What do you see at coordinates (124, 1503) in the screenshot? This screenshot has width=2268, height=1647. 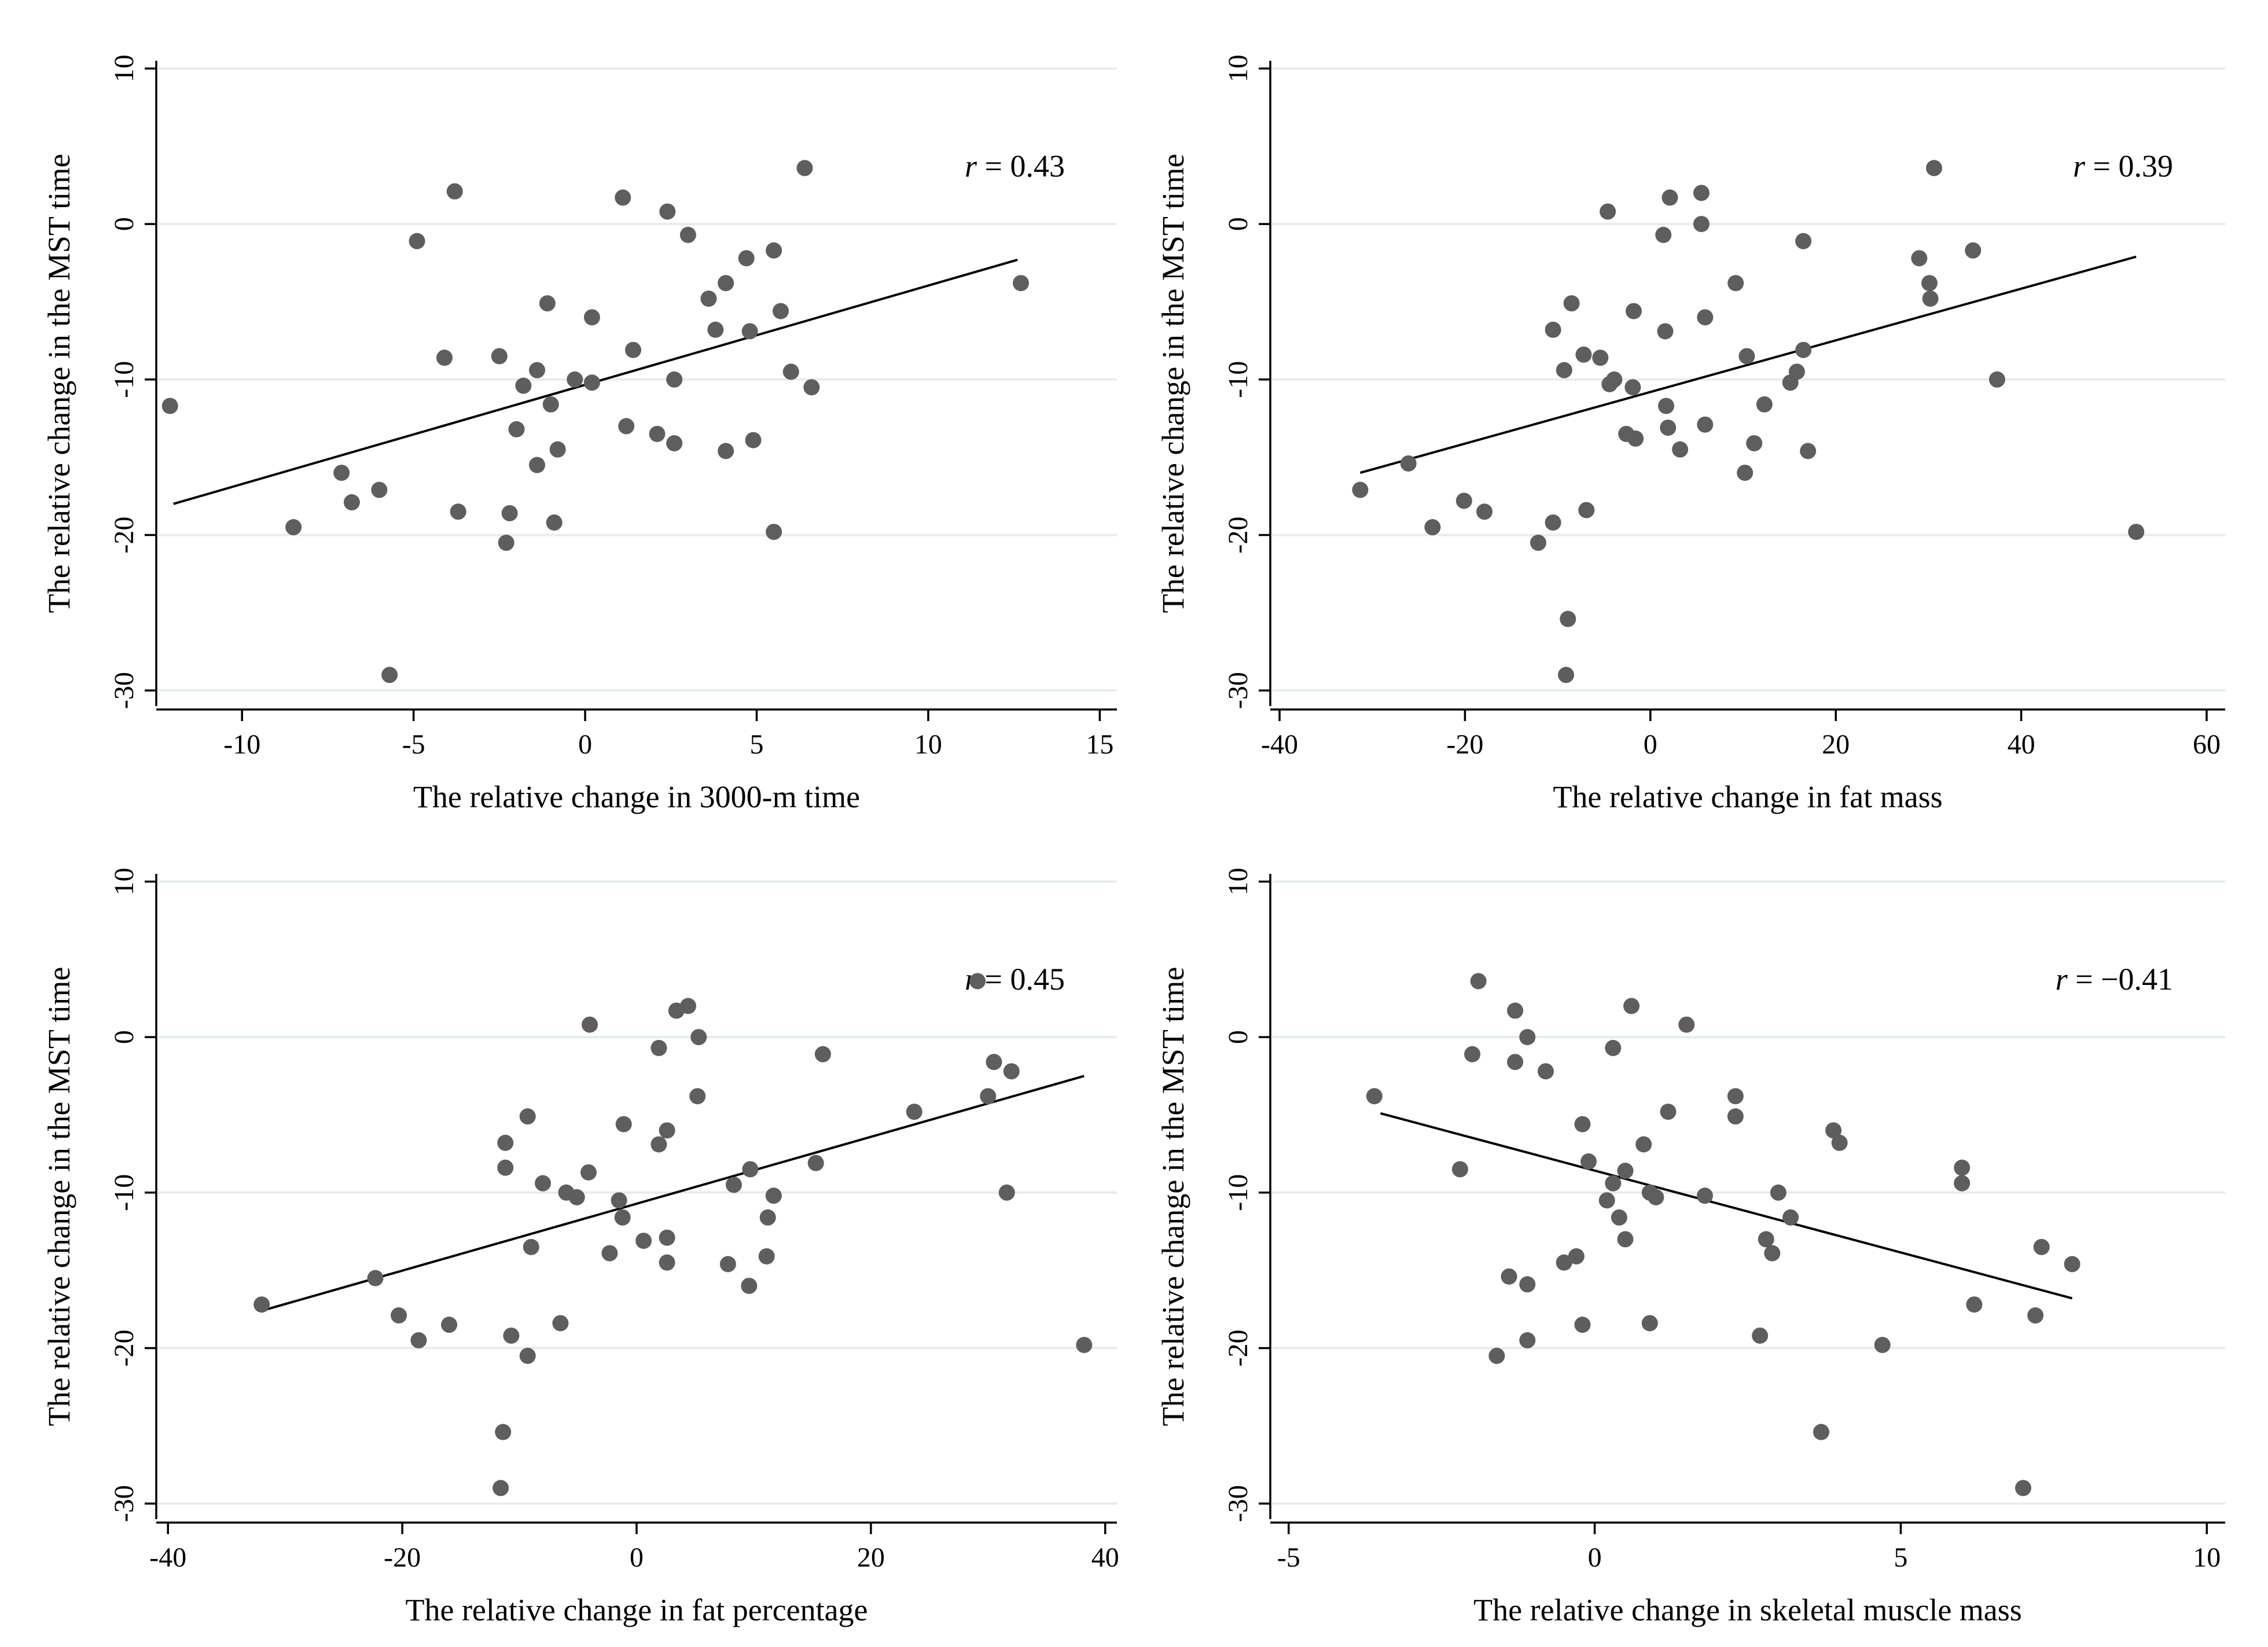 I see `y-tick-label: -30` at bounding box center [124, 1503].